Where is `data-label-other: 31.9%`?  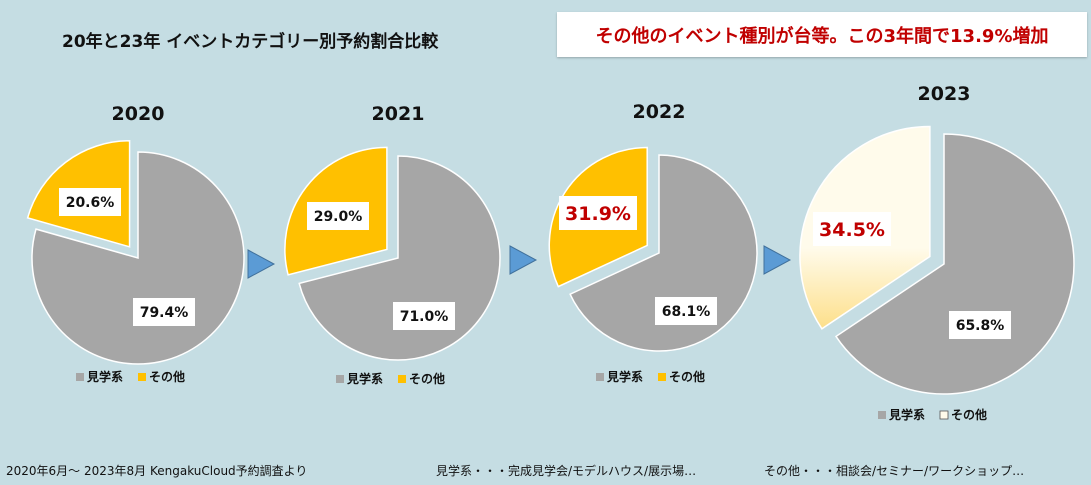 data-label-other: 31.9% is located at coordinates (598, 214).